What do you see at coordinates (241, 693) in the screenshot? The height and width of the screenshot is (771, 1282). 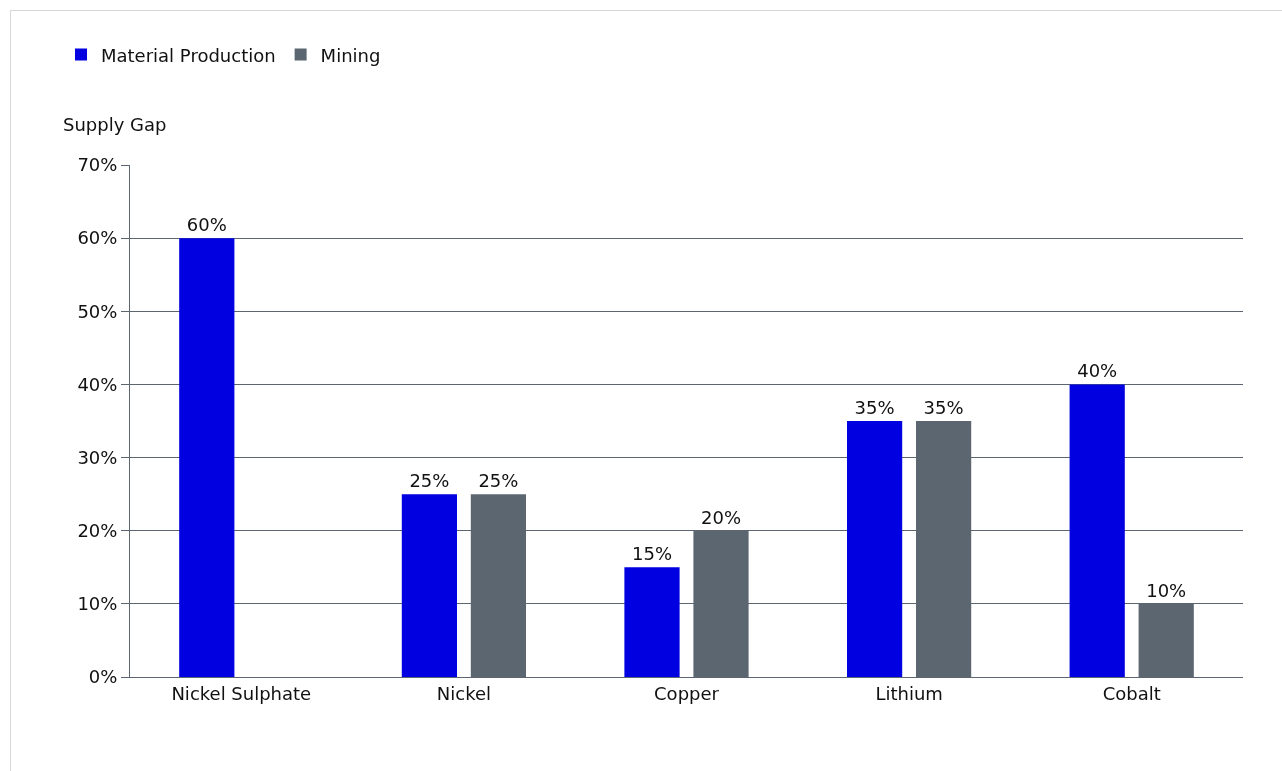 I see `x-tick-label: Nickel Sulphate` at bounding box center [241, 693].